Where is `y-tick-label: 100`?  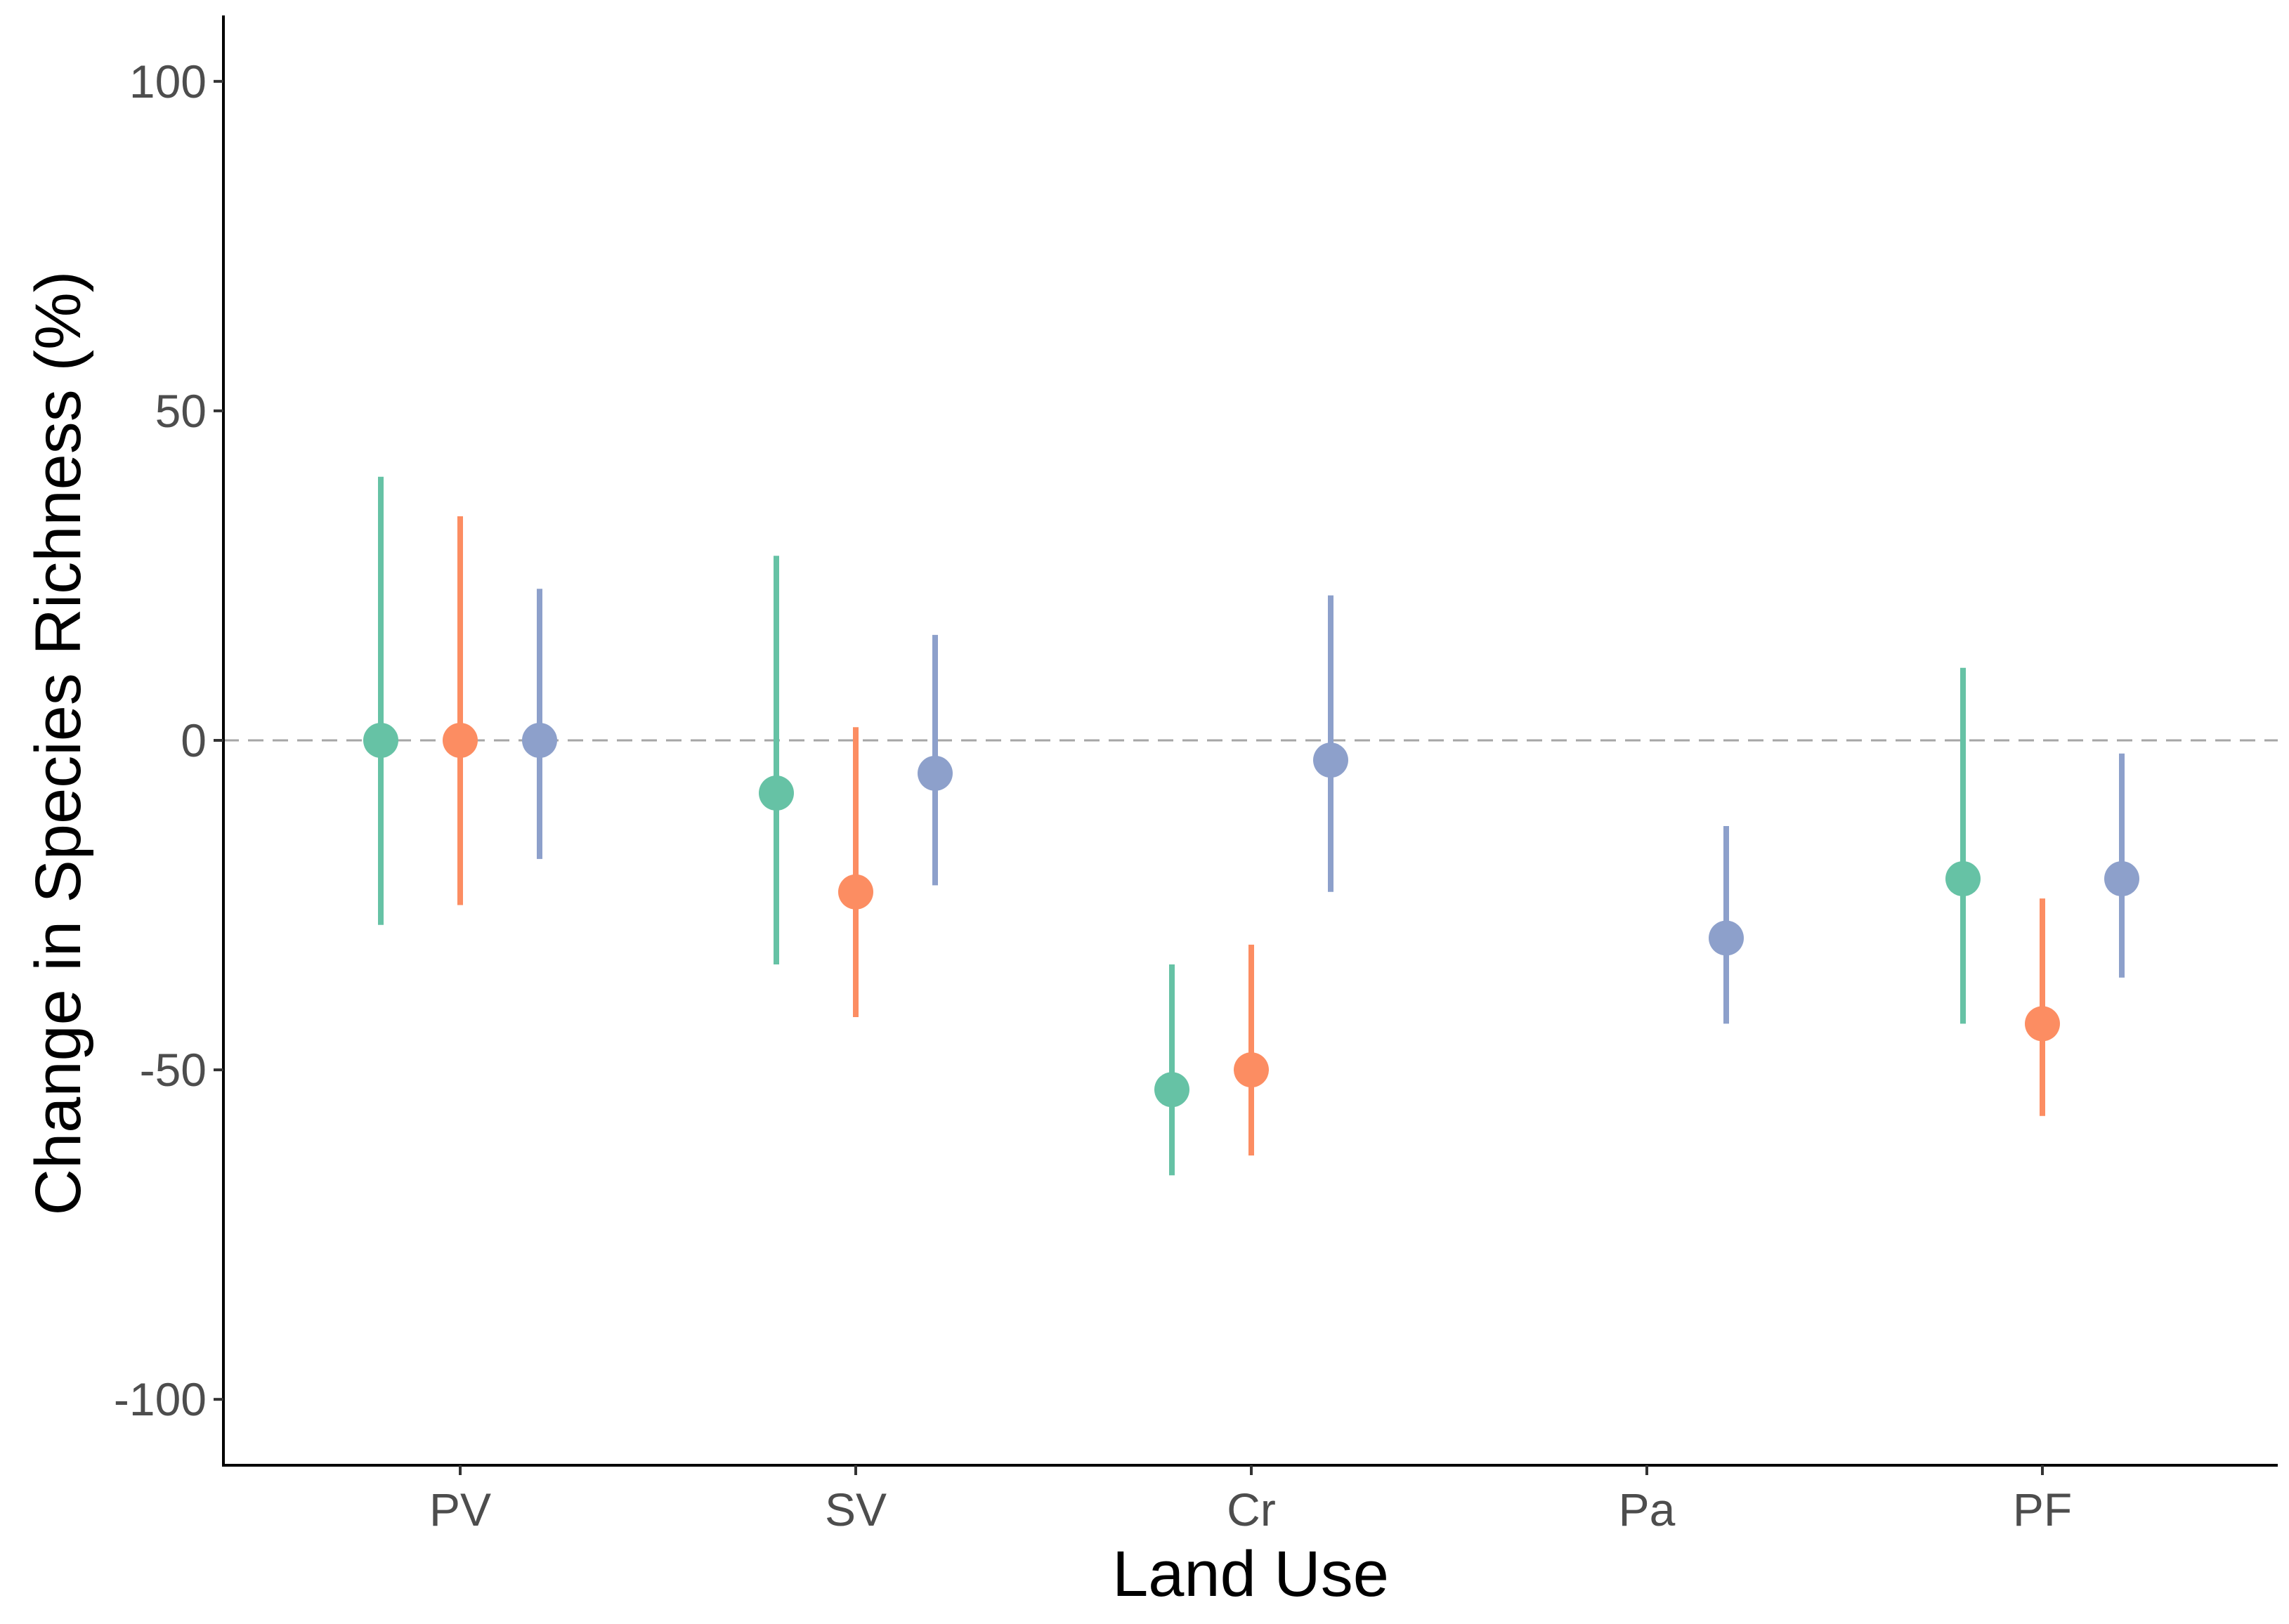 y-tick-label: 100 is located at coordinates (168, 81).